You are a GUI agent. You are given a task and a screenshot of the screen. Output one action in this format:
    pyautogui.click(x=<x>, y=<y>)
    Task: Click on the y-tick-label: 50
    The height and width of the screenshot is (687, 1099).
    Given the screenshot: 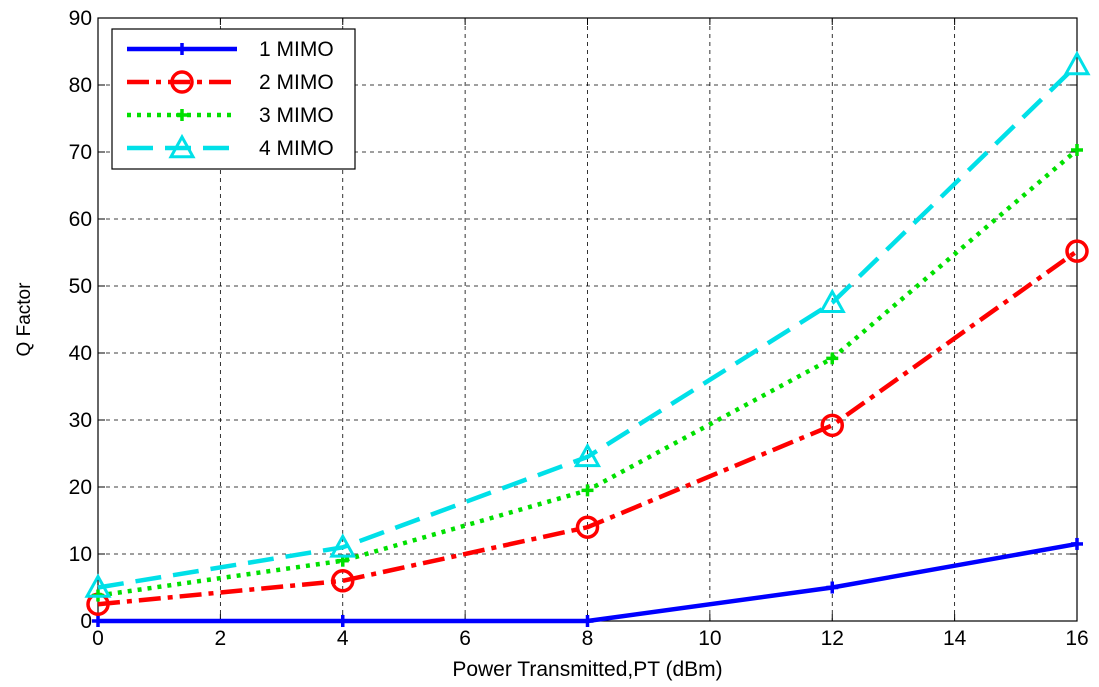 What is the action you would take?
    pyautogui.click(x=80, y=286)
    